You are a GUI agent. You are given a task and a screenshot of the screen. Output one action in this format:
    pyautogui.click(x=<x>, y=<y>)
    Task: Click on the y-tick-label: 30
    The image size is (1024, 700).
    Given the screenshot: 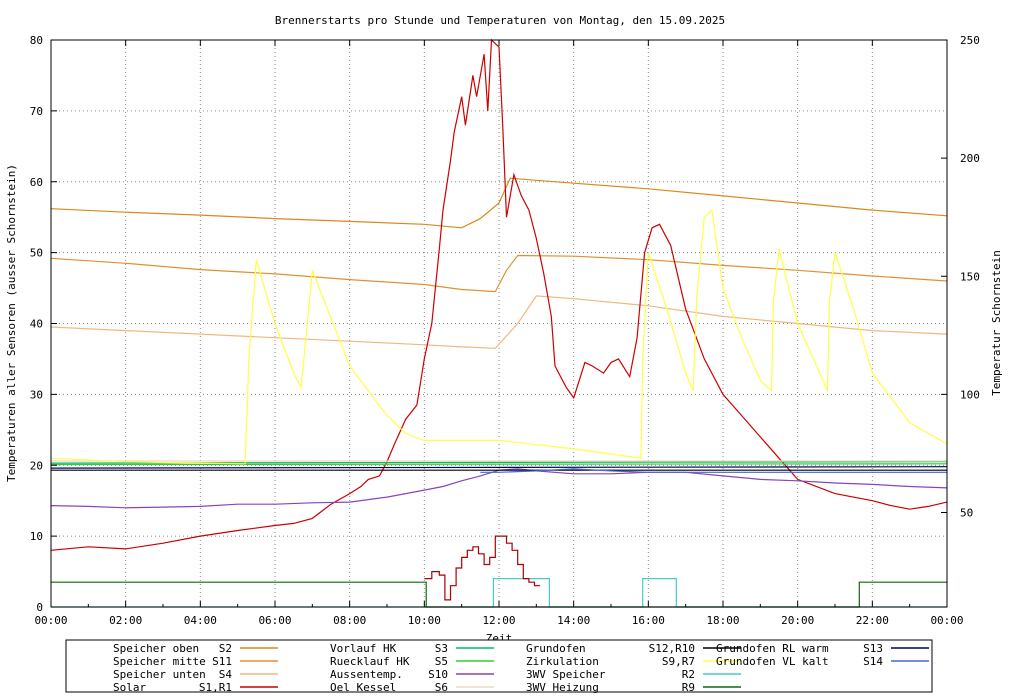 What is the action you would take?
    pyautogui.click(x=36, y=394)
    